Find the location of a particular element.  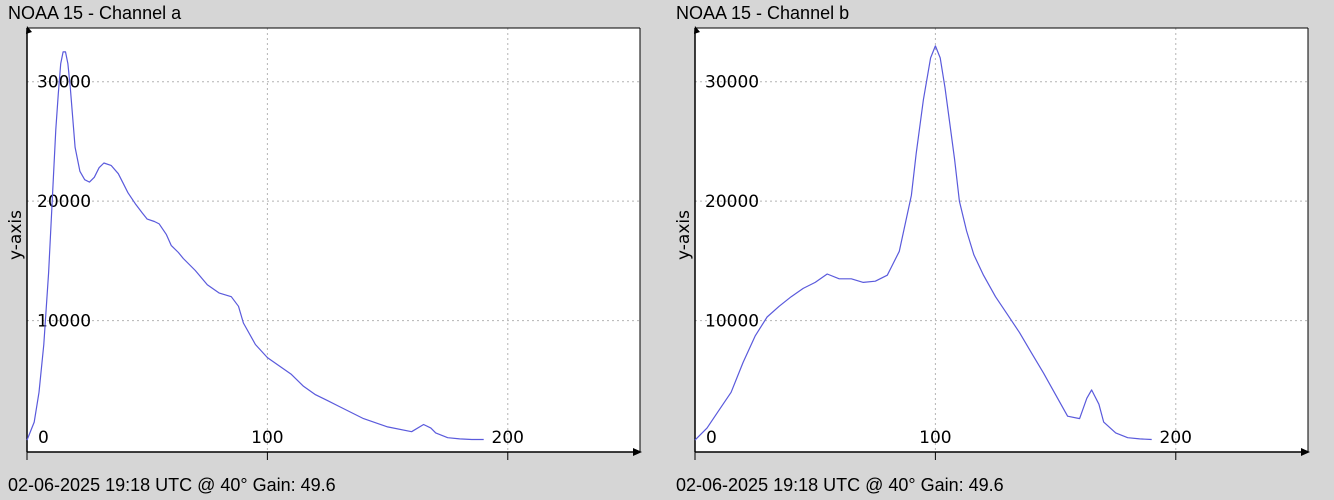

chart-title: NOAA 15 - Channel b is located at coordinates (763, 13).